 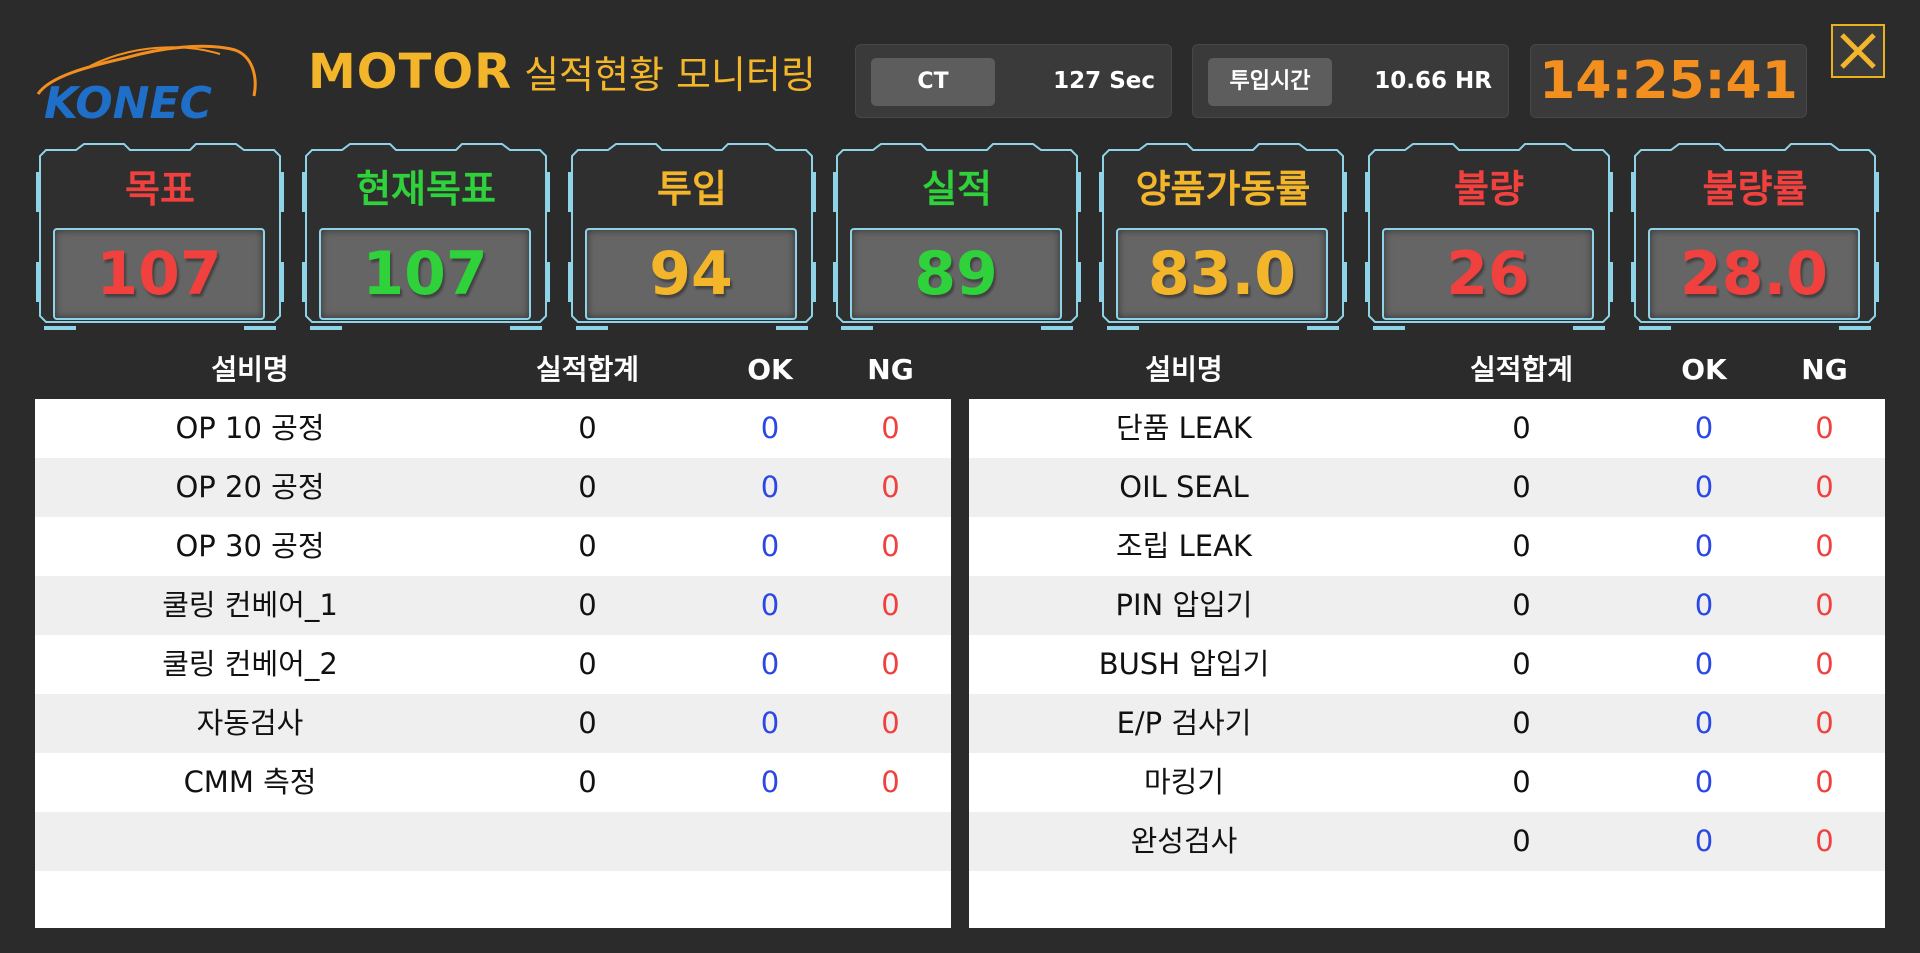 What do you see at coordinates (1184, 428) in the screenshot?
I see `equipment-name: 단품 LEAK` at bounding box center [1184, 428].